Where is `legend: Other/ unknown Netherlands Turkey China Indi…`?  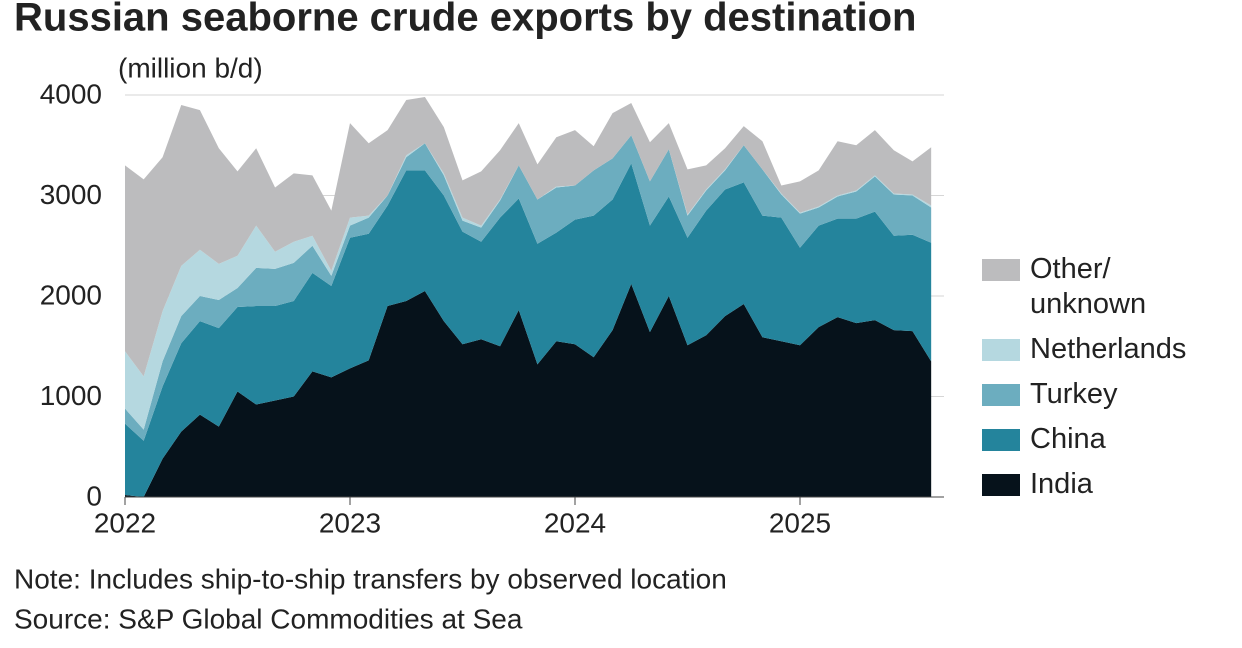
legend: Other/ unknown Netherlands Turkey China Indi… is located at coordinates (1107, 382).